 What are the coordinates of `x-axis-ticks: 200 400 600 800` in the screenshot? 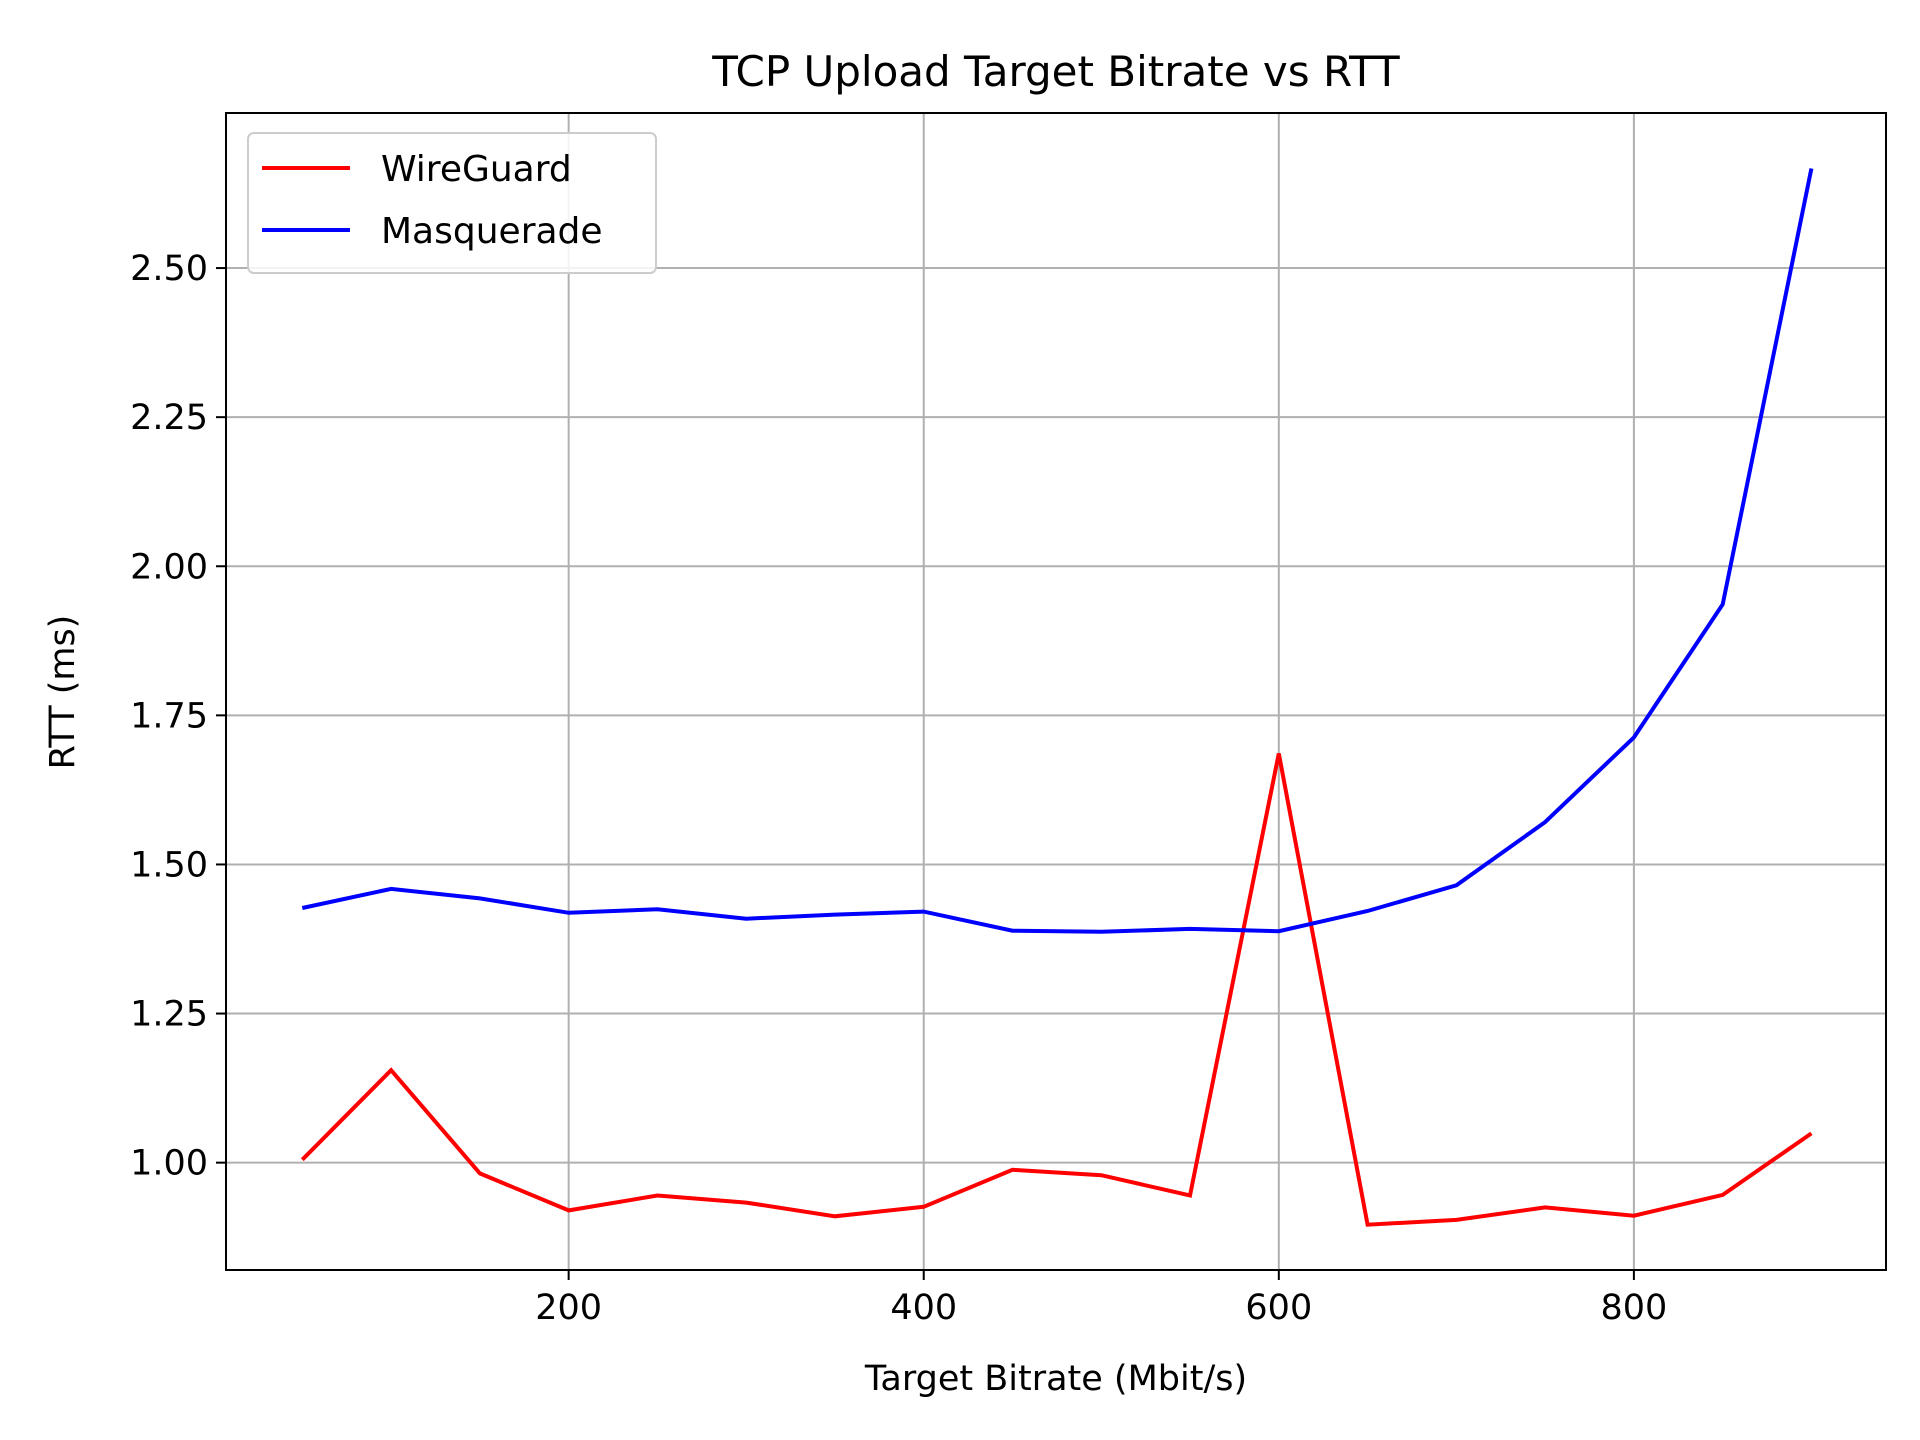 It's located at (1101, 1299).